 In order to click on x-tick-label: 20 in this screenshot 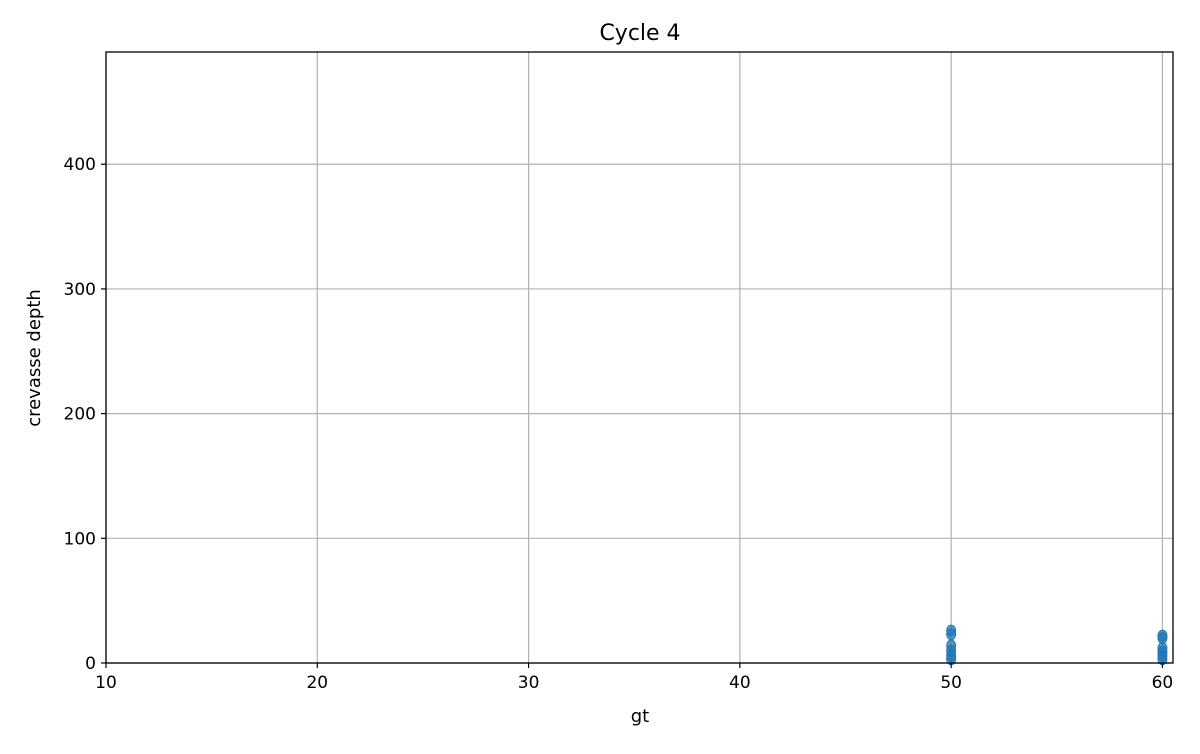, I will do `click(317, 683)`.